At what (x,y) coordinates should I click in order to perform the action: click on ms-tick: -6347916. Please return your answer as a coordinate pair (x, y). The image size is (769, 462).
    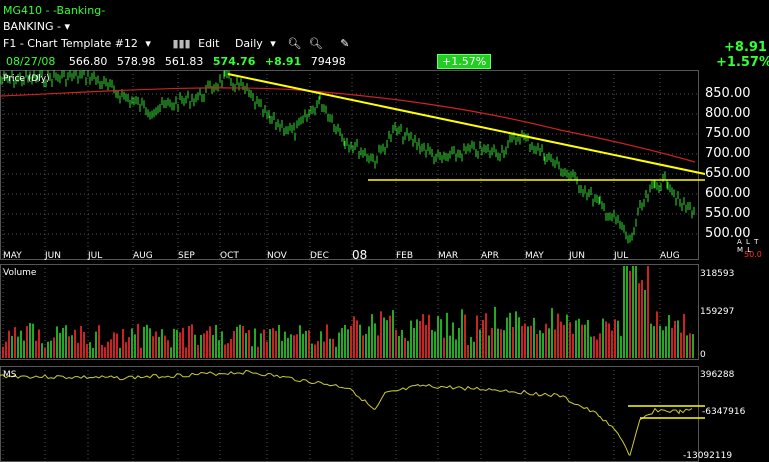
    Looking at the image, I should click on (724, 412).